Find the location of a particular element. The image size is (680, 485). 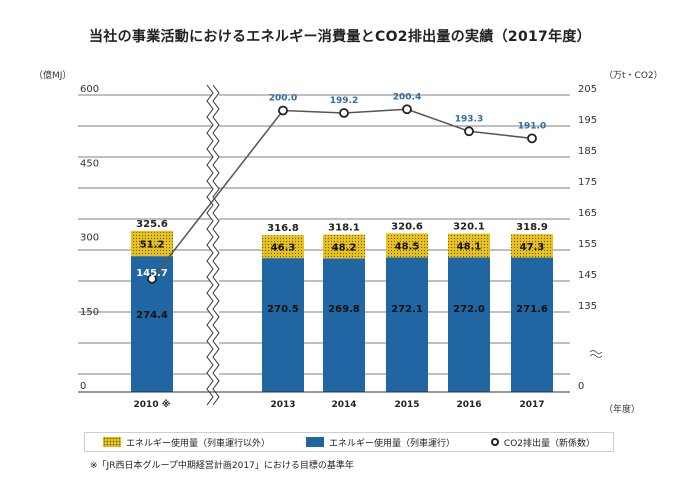

x-axis-unit: （年度） is located at coordinates (622, 410).